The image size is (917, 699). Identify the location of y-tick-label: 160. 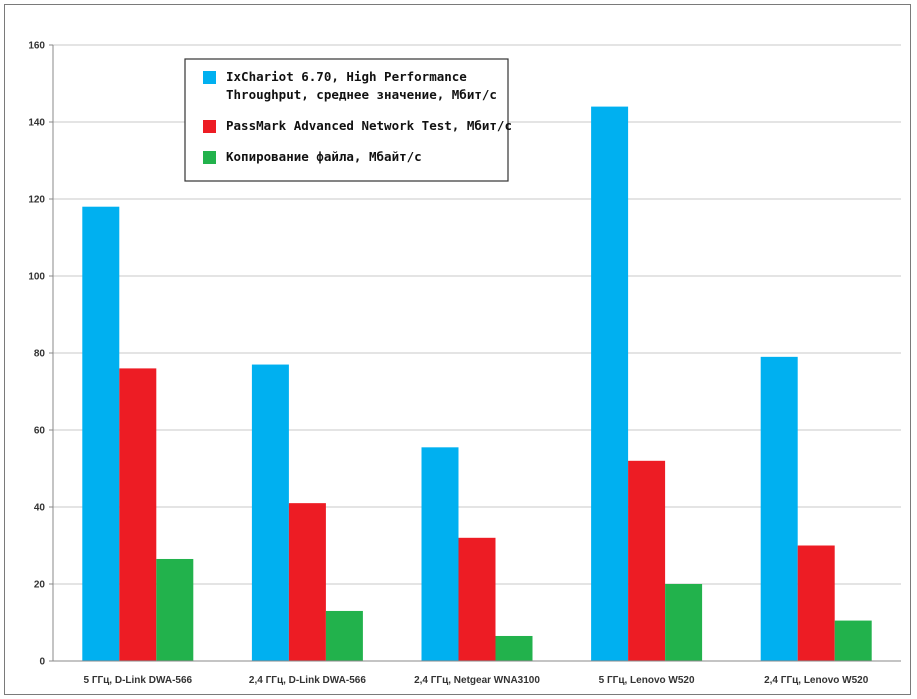
(36, 46).